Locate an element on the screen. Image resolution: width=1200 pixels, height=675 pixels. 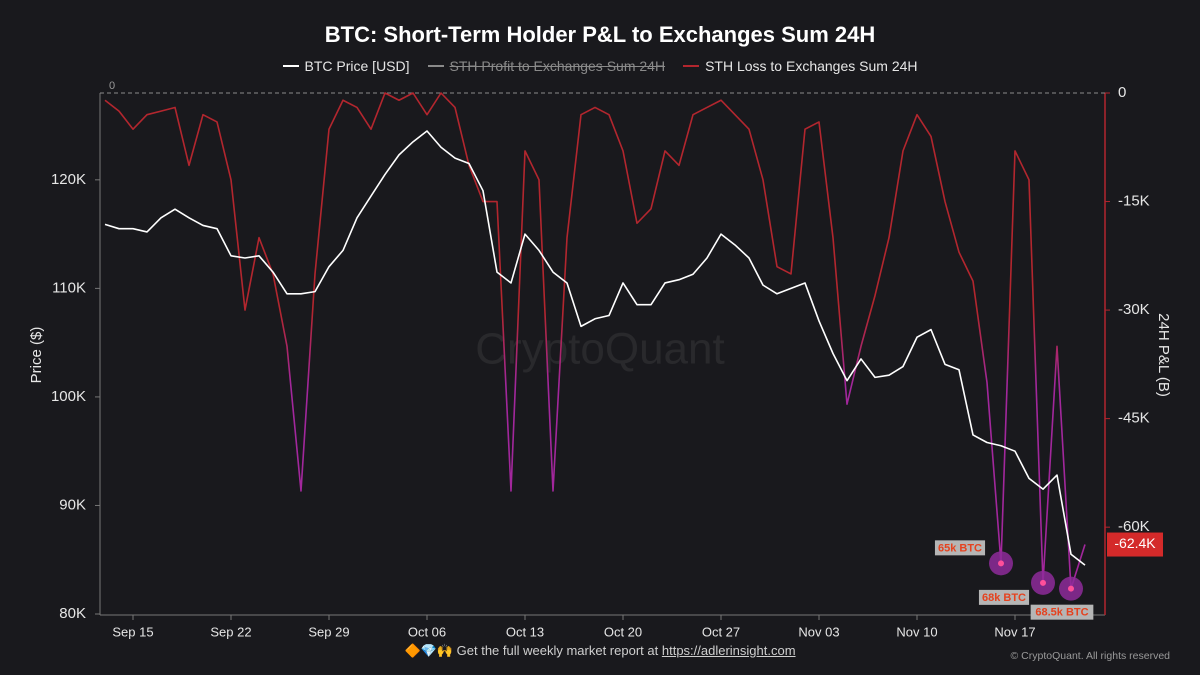
y-tick-label: 80K is located at coordinates (72, 613).